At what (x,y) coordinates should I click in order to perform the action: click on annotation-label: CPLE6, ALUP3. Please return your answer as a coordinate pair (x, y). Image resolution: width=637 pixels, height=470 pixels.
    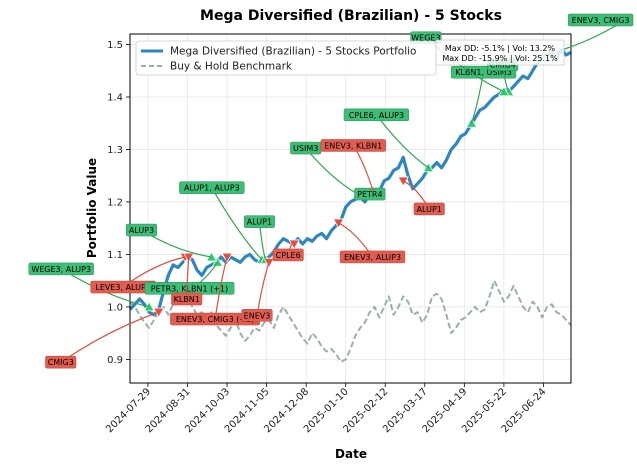
    Looking at the image, I should click on (376, 115).